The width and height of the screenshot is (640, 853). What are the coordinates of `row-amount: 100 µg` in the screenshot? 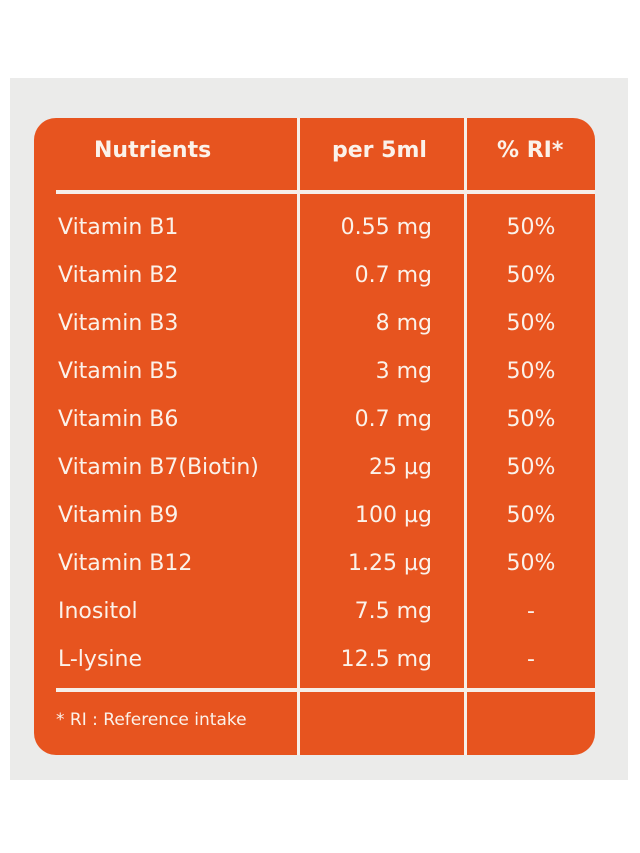 It's located at (393, 515).